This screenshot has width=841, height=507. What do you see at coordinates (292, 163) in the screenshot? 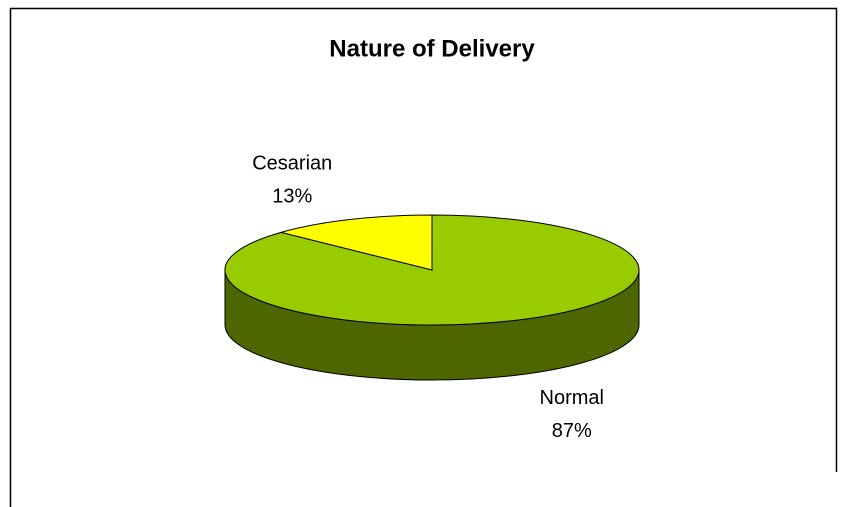
I see `category-label: Cesarian` at bounding box center [292, 163].